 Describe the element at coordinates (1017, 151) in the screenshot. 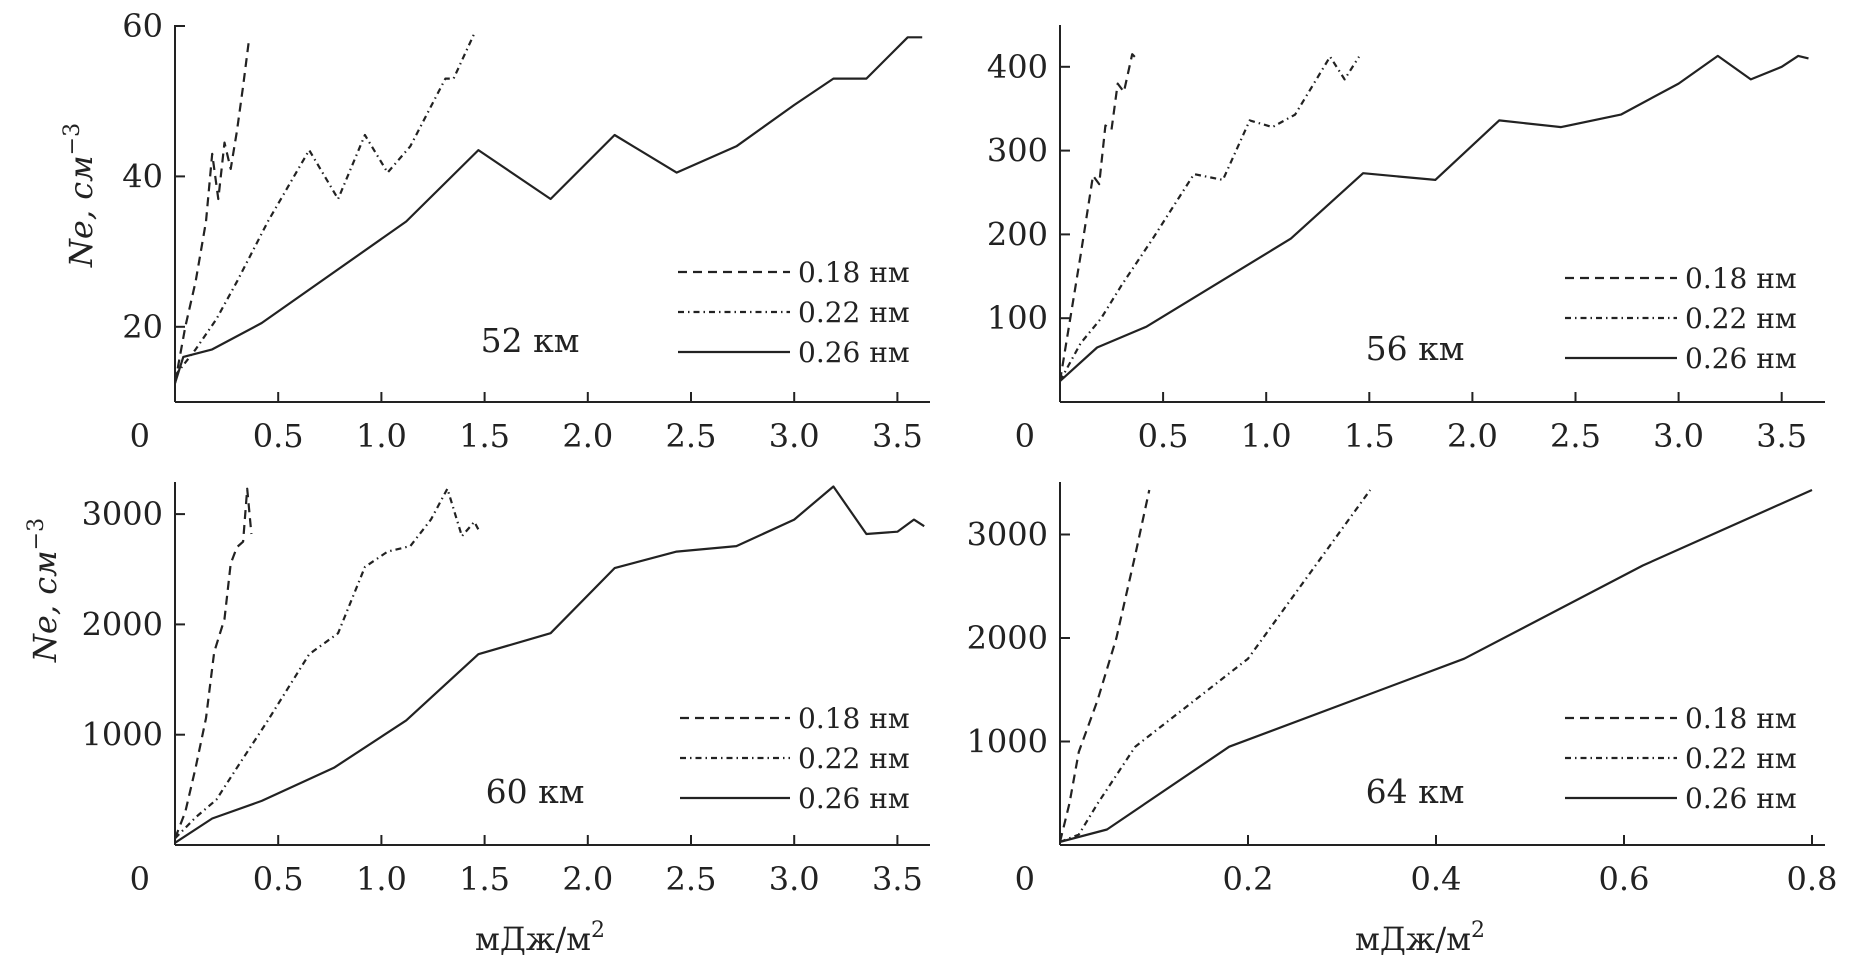

I see `y-tick-label: 300` at that location.